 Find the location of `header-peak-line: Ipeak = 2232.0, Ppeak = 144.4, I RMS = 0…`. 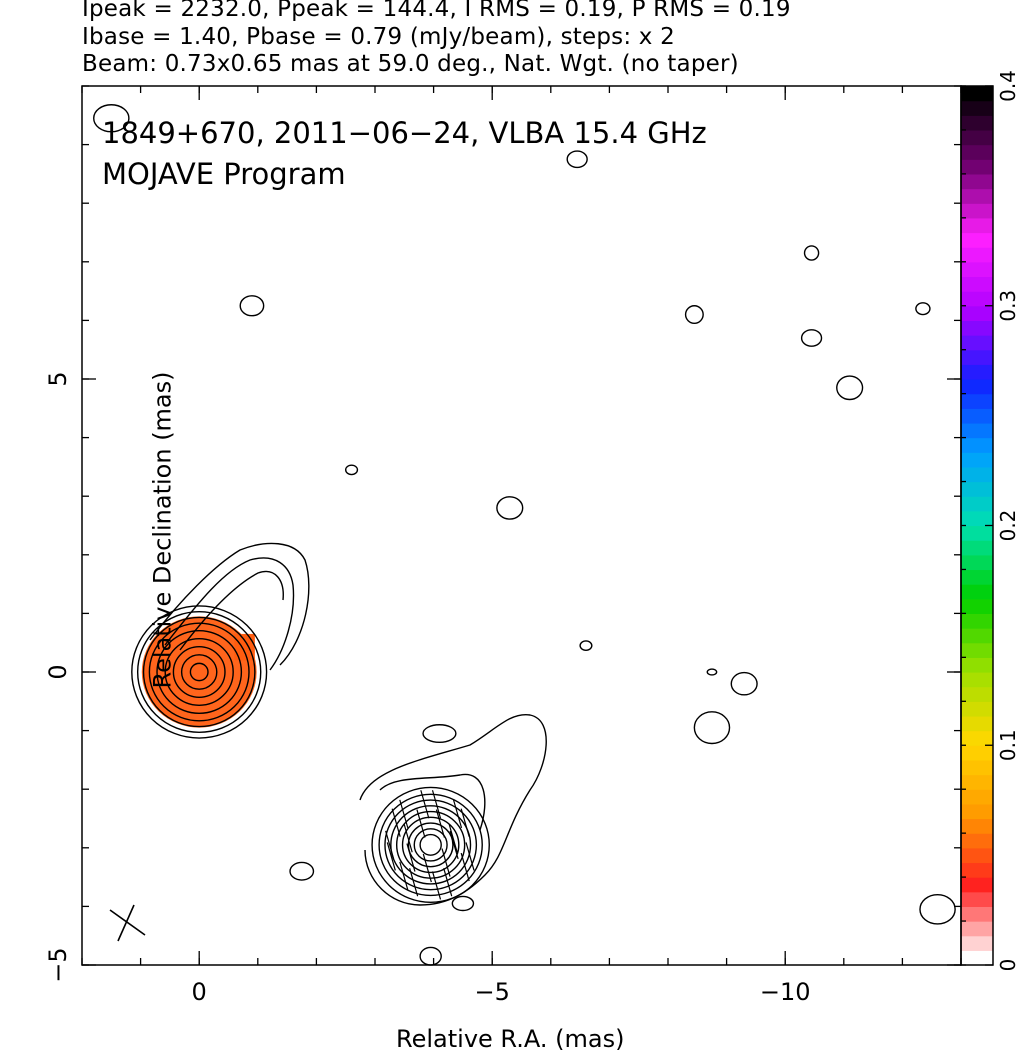

header-peak-line: Ipeak = 2232.0, Ppeak = 144.4, I RMS = 0… is located at coordinates (436, 11).